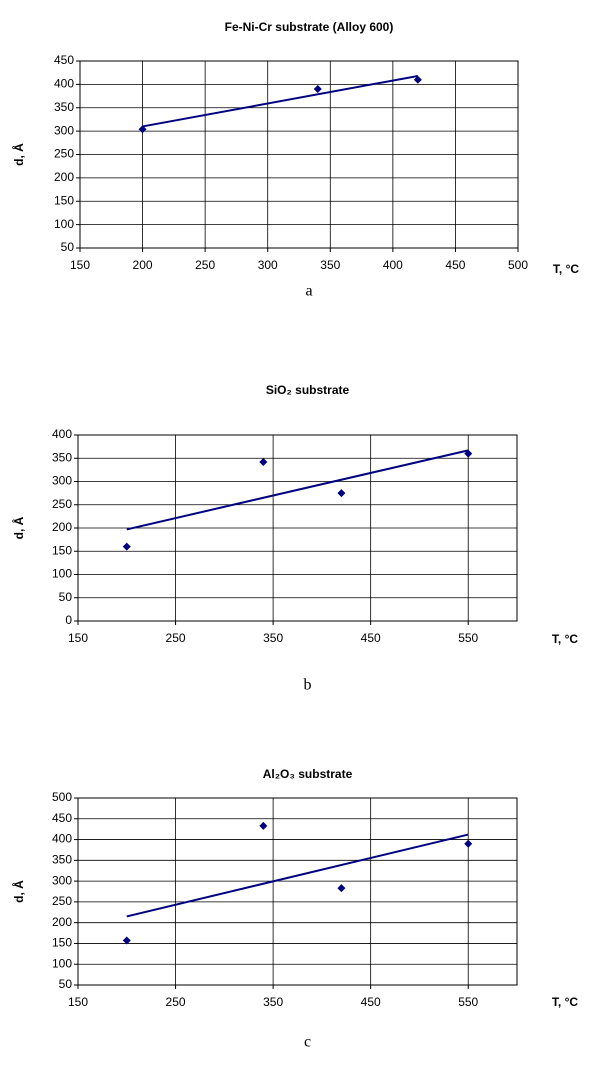 This screenshot has width=592, height=1075. I want to click on caption: a, so click(308, 291).